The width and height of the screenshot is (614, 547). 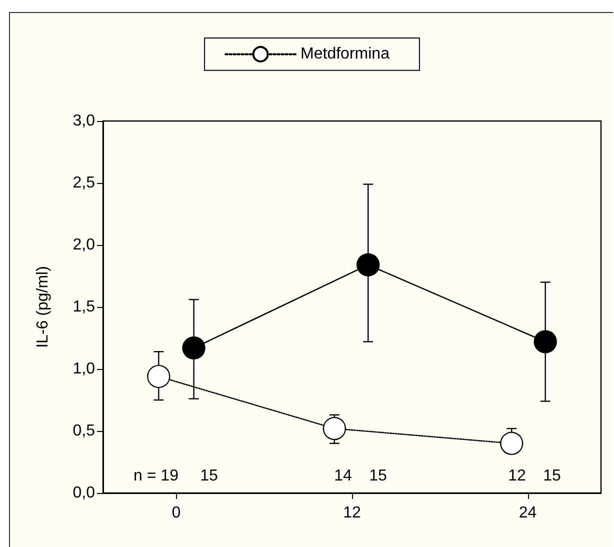 What do you see at coordinates (156, 476) in the screenshot?
I see `annotation: n = 19` at bounding box center [156, 476].